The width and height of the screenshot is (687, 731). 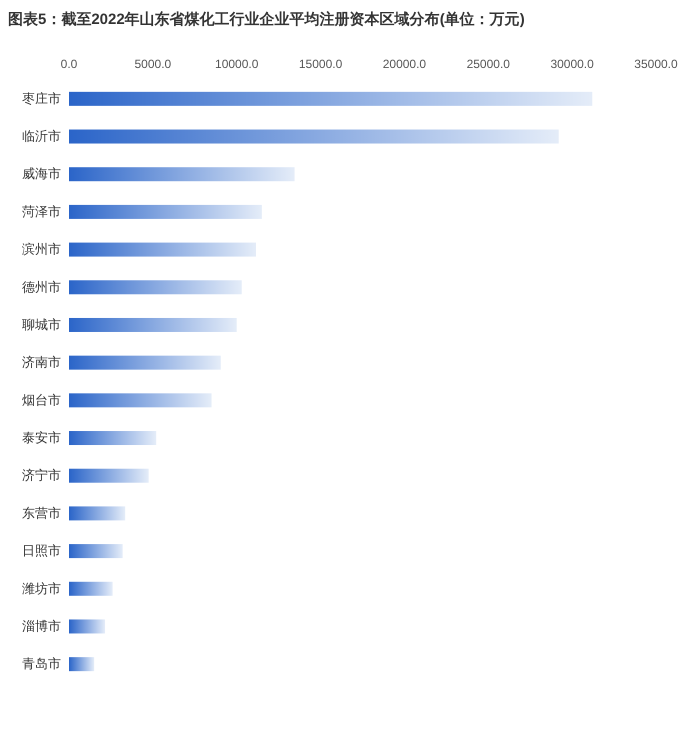 I want to click on y-tick-label: 泰安市, so click(x=41, y=438).